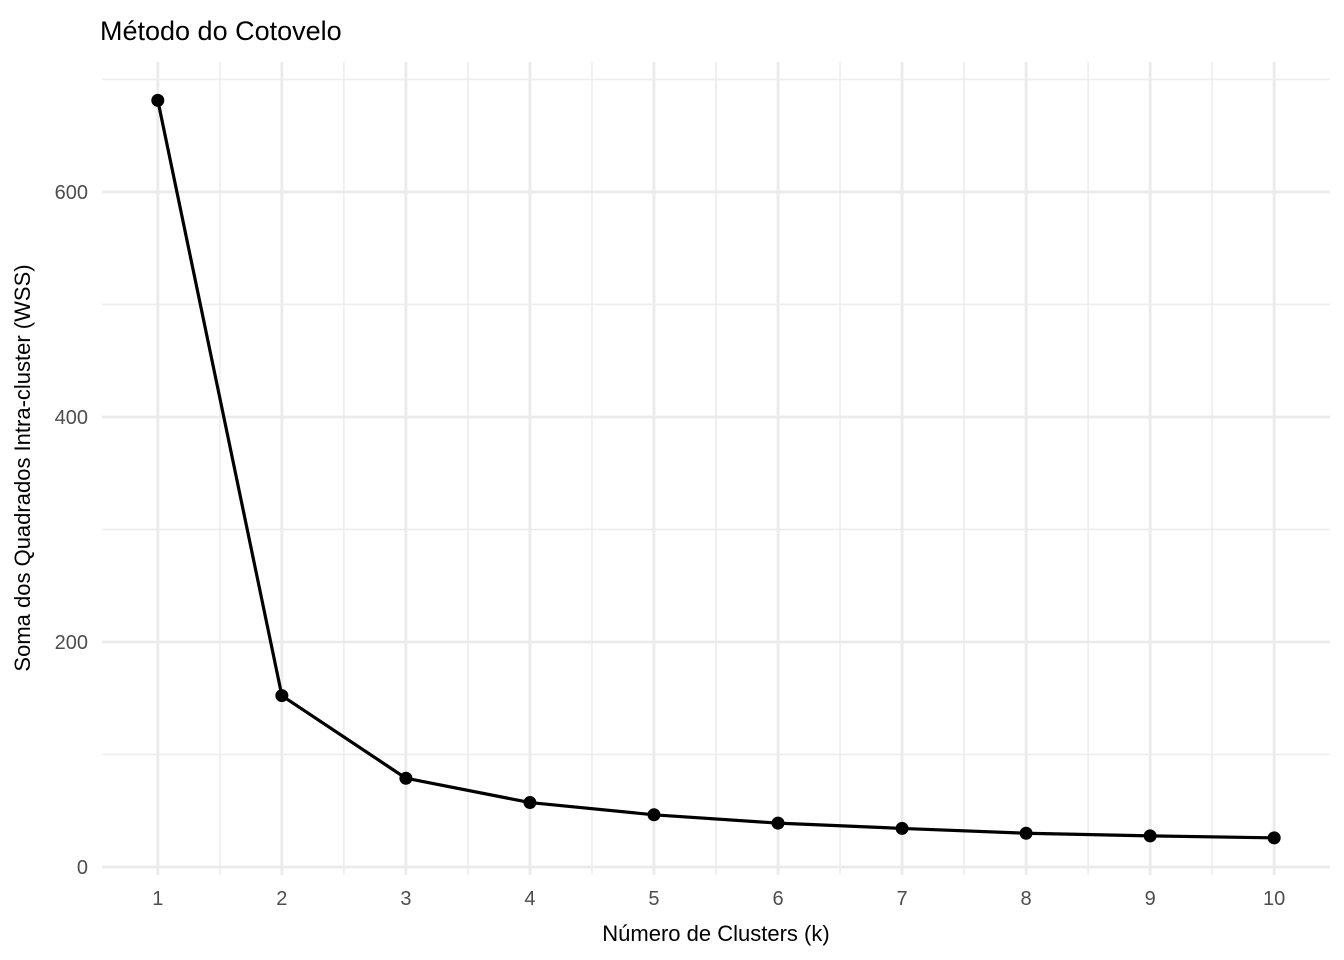 Image resolution: width=1344 pixels, height=960 pixels. I want to click on y-tick-label: 200, so click(71, 643).